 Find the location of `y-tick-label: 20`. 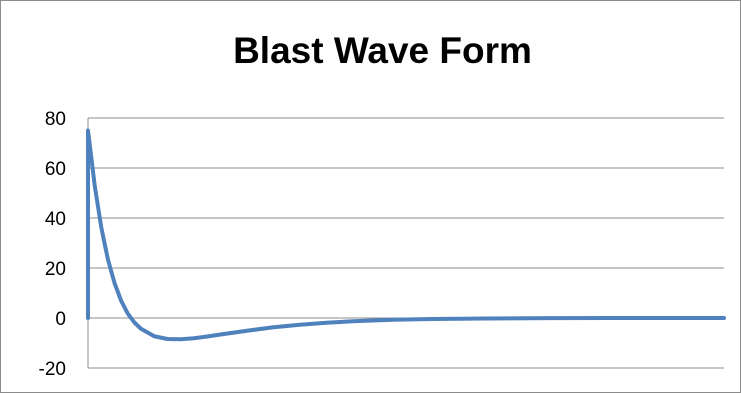

y-tick-label: 20 is located at coordinates (55, 269).